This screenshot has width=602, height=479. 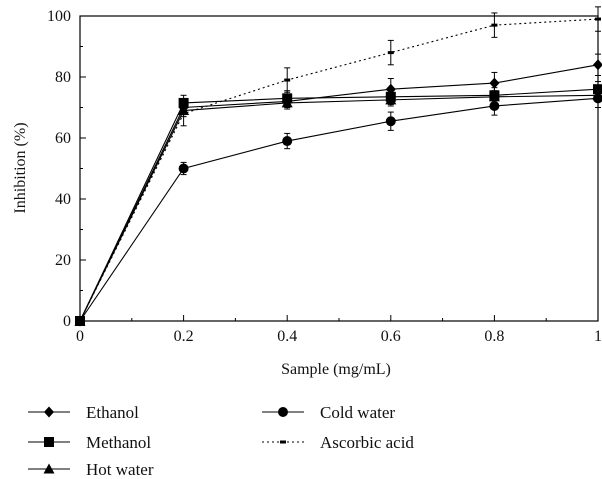 What do you see at coordinates (287, 336) in the screenshot?
I see `x-tick-label: 0.4` at bounding box center [287, 336].